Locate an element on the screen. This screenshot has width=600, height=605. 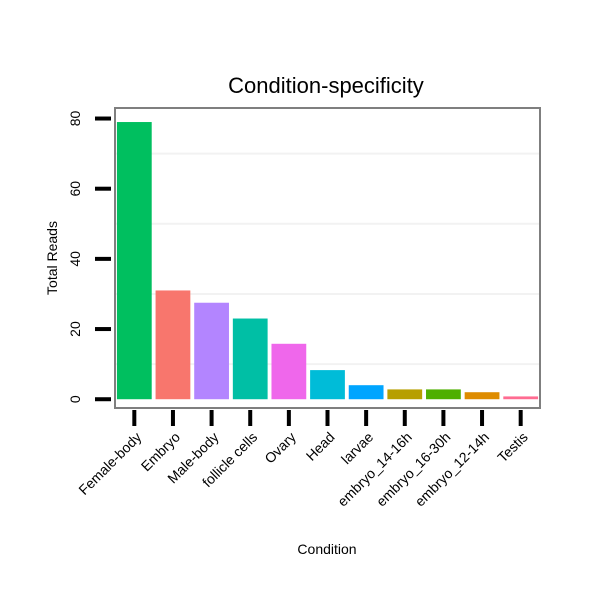
x-tick-label: Head is located at coordinates (320, 446).